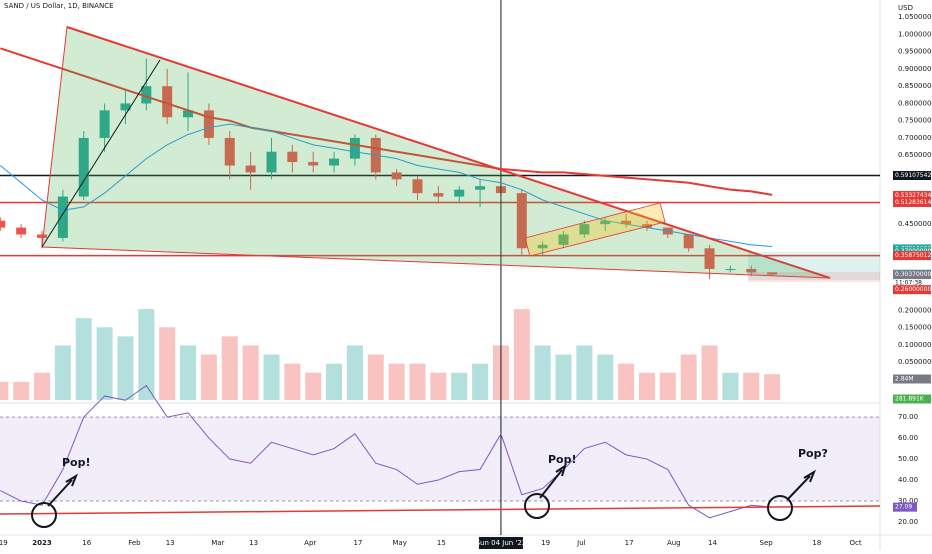  What do you see at coordinates (441, 543) in the screenshot?
I see `x-tick-label: 15` at bounding box center [441, 543].